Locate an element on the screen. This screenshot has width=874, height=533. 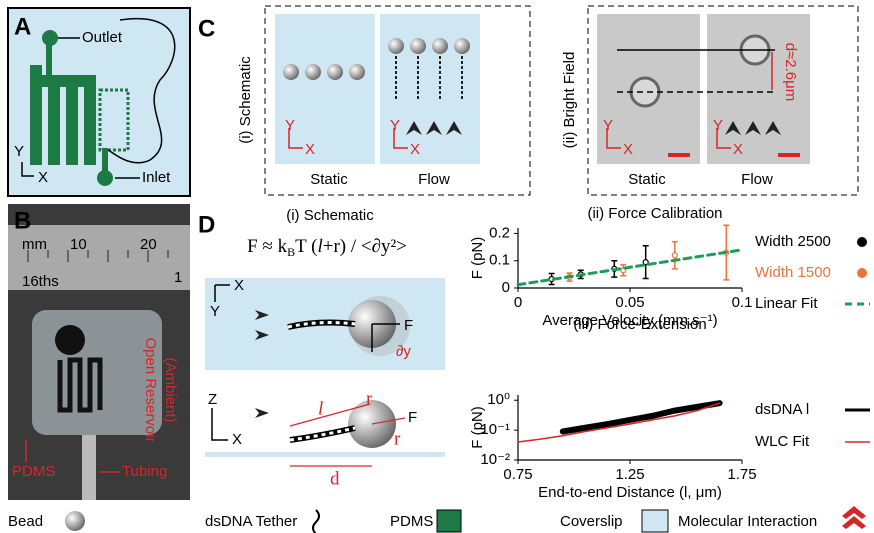
panel-letter: A is located at coordinates (22, 26).